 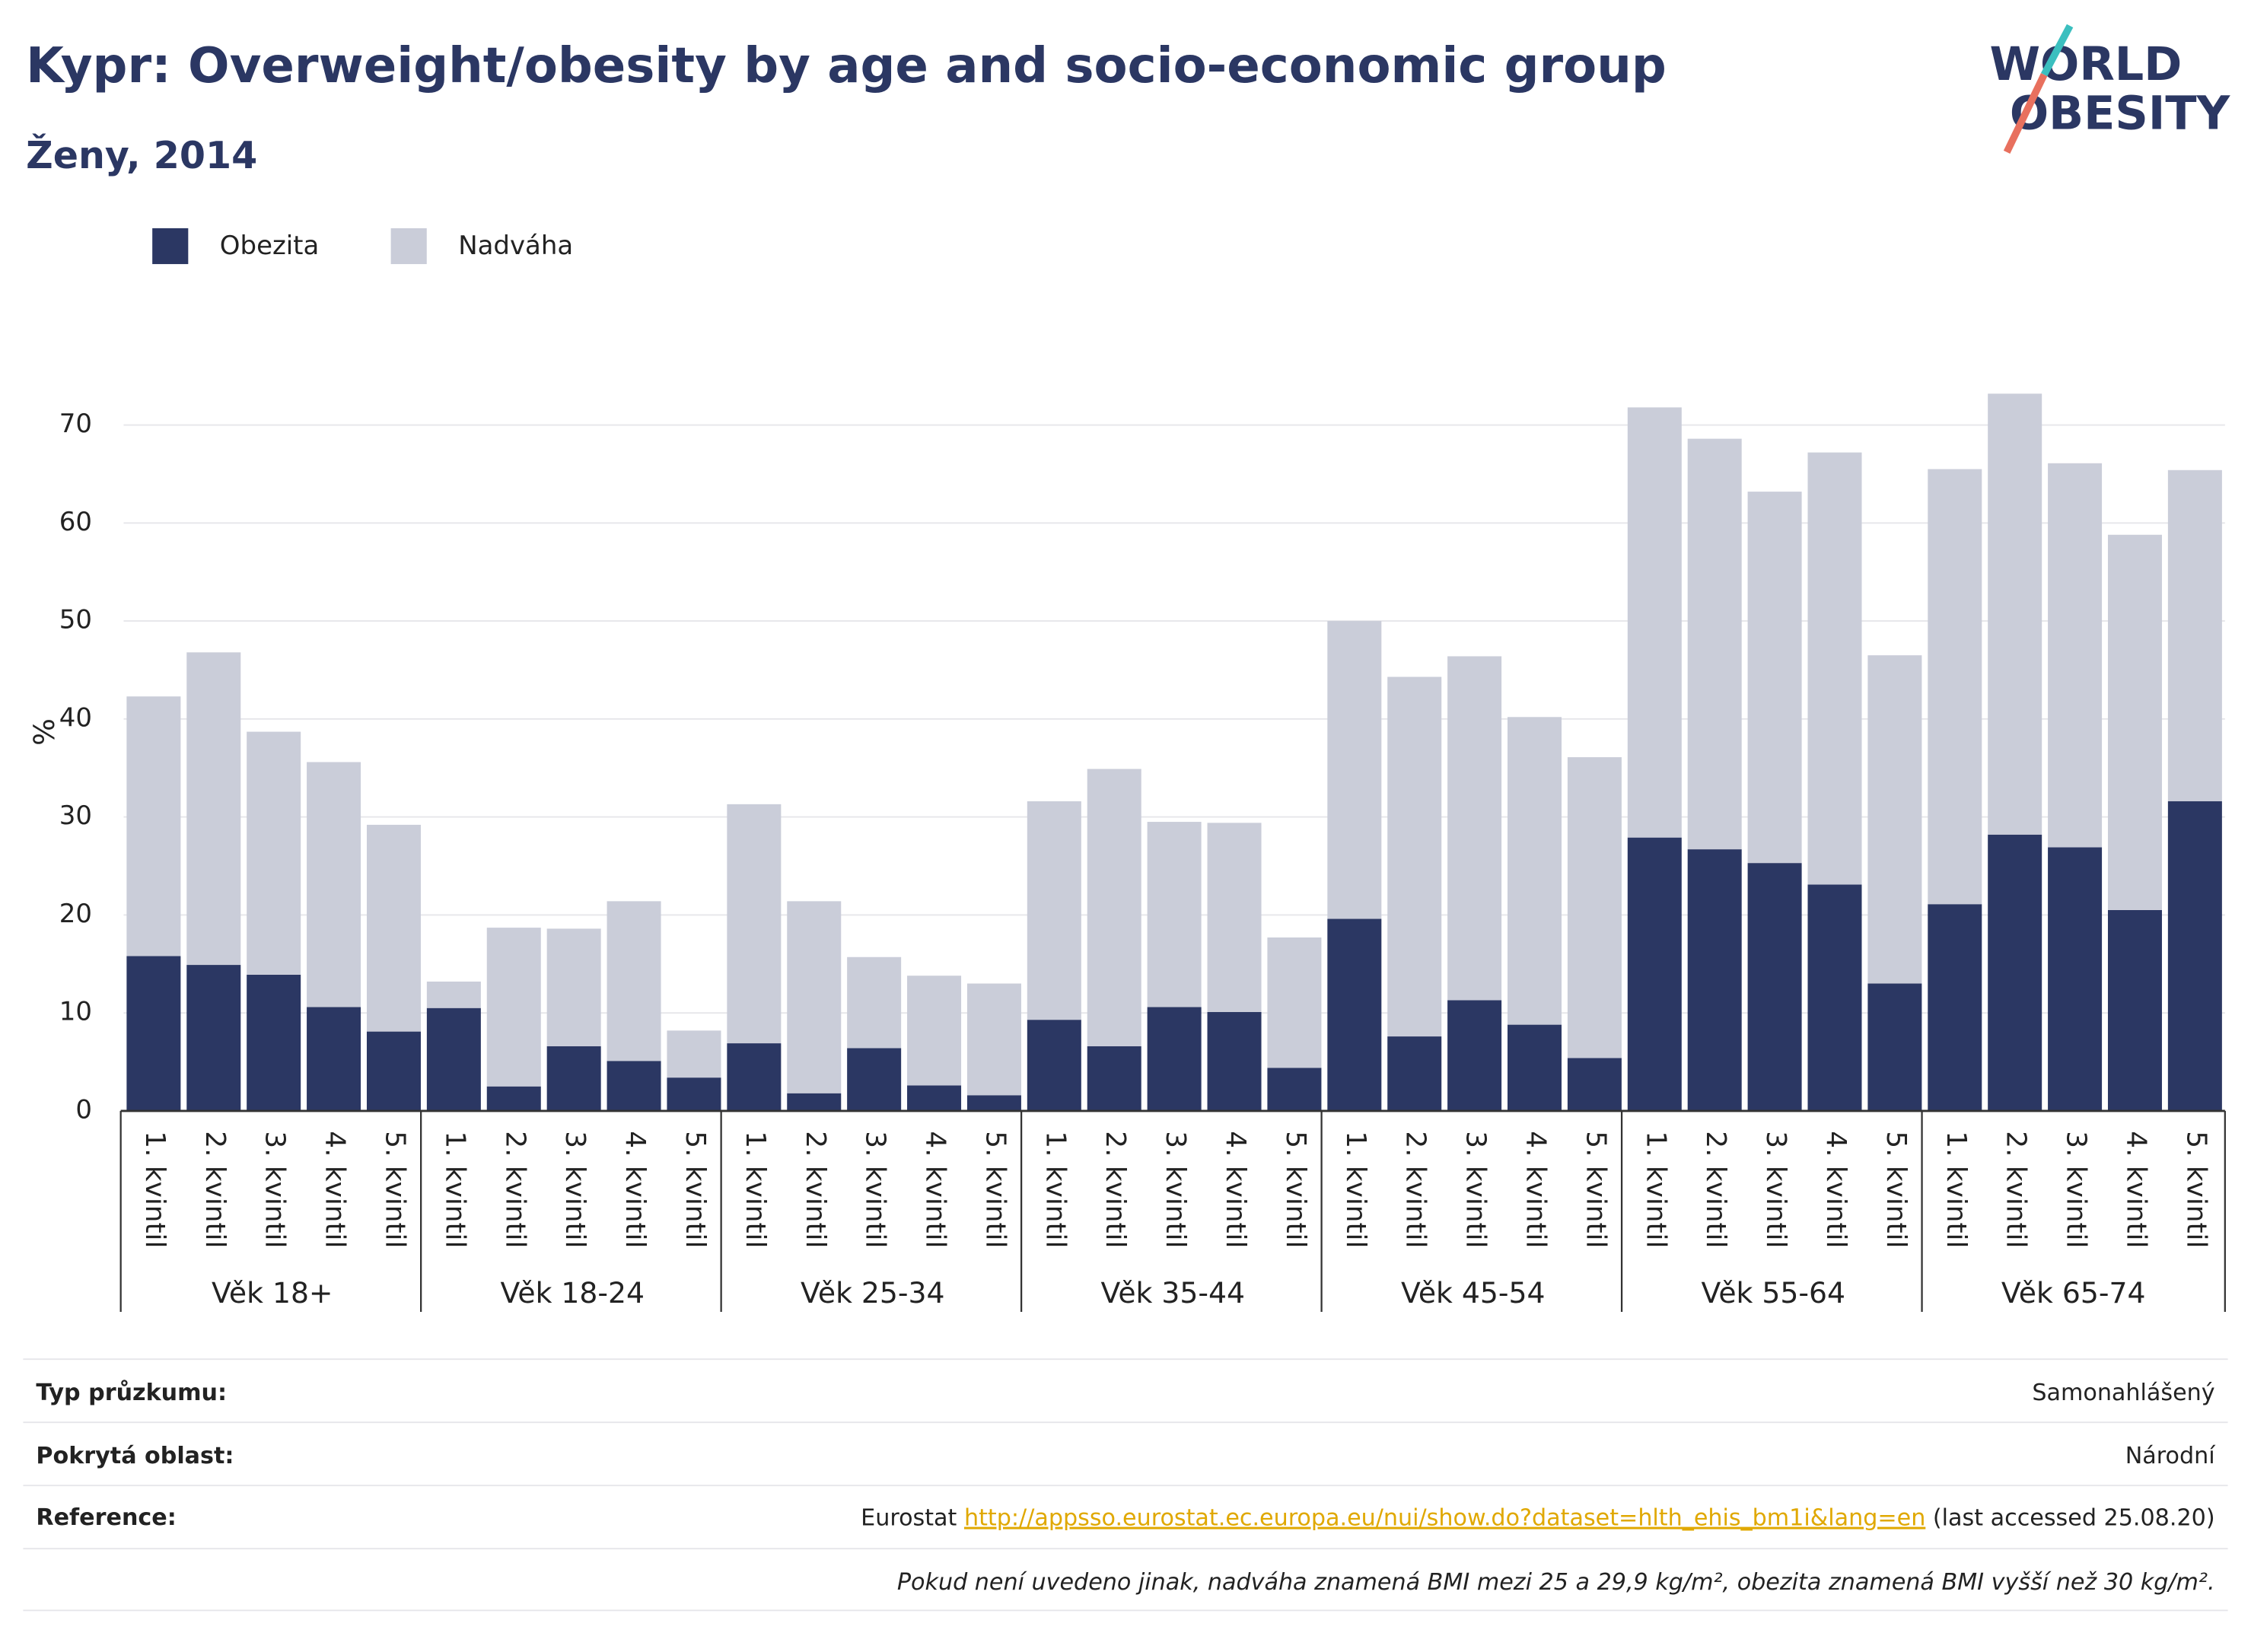 I want to click on group-label: Věk 18-24, so click(x=573, y=1293).